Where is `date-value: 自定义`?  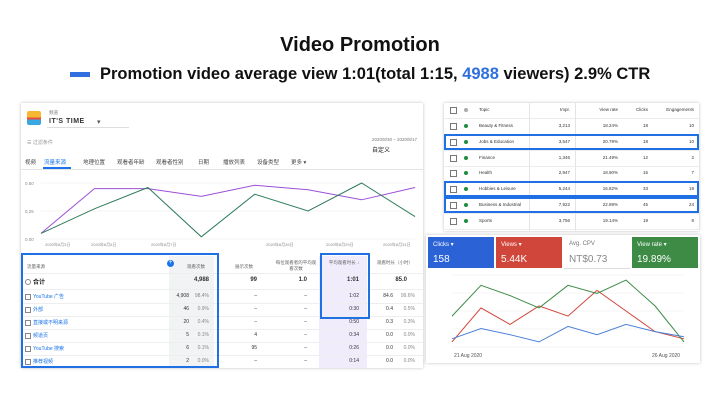
date-value: 自定义 is located at coordinates (394, 149).